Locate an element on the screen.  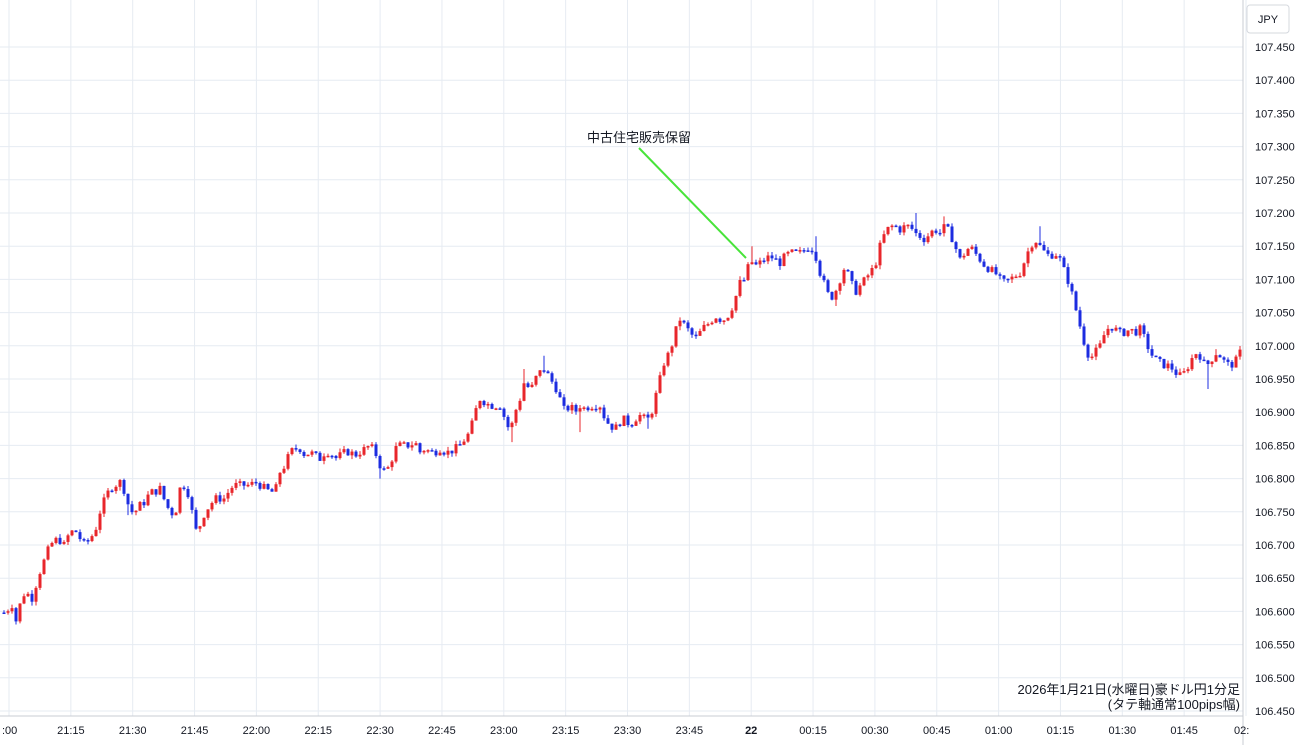
x-tick-label: 00:45 is located at coordinates (937, 731).